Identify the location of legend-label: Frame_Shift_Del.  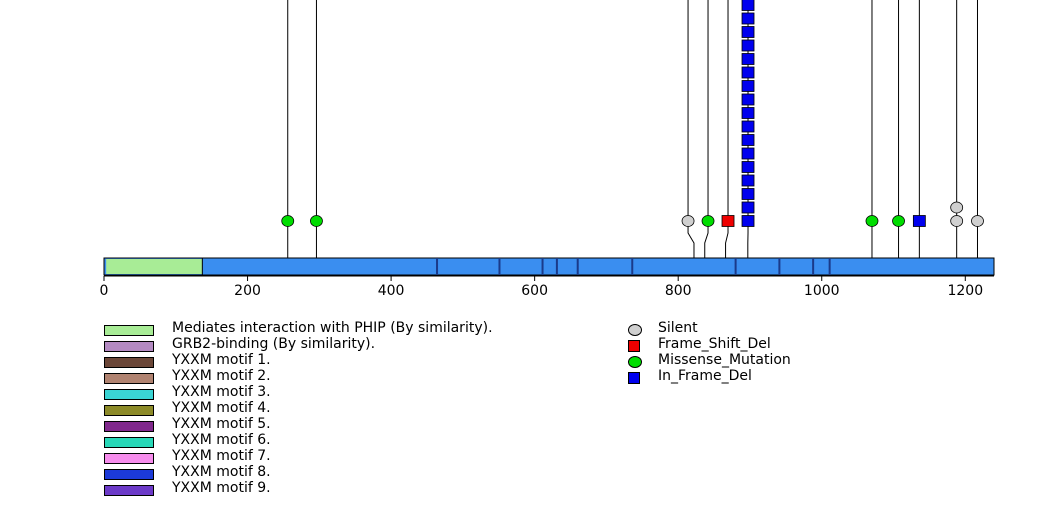
(714, 344).